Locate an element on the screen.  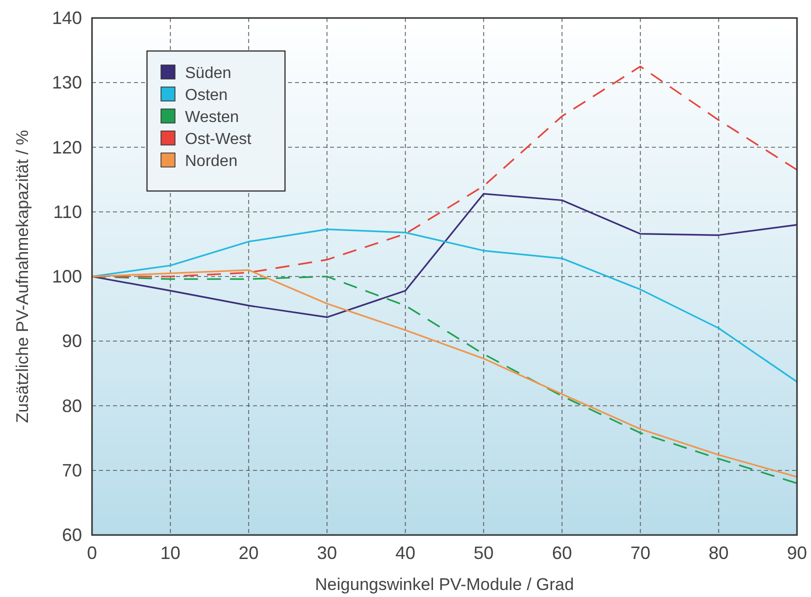
x-tick-label: 0 is located at coordinates (92, 553).